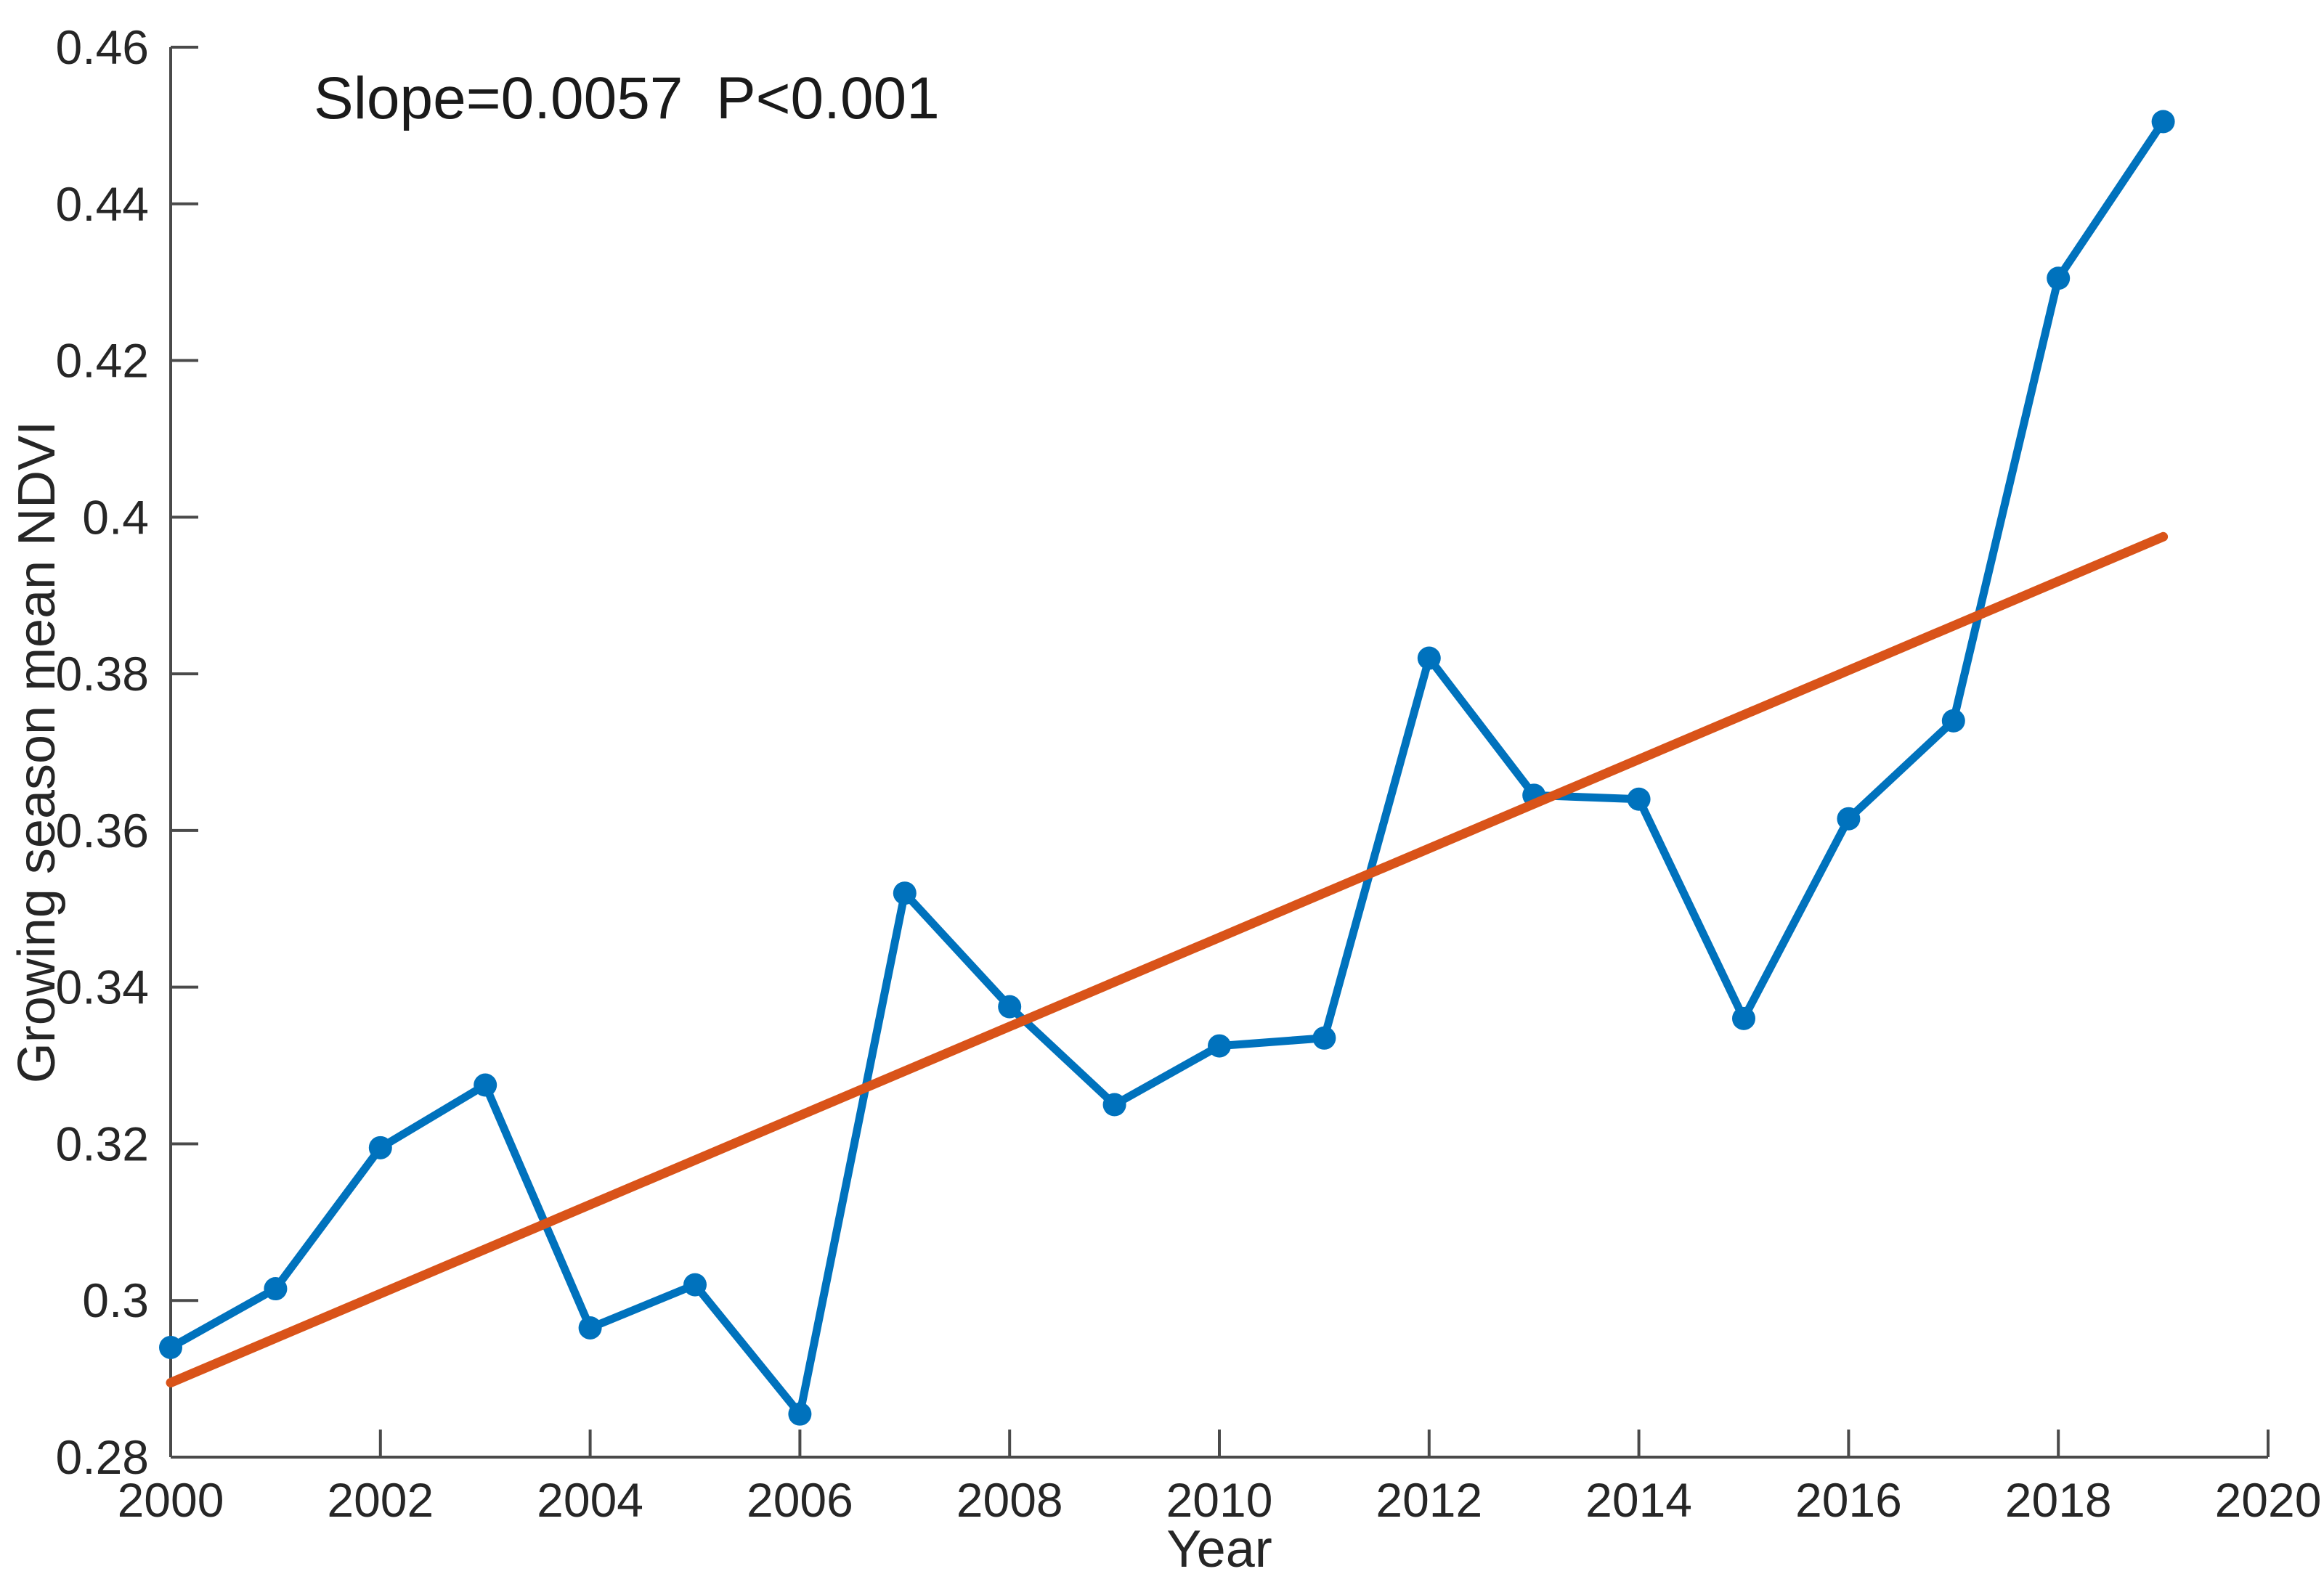  Describe the element at coordinates (800, 1500) in the screenshot. I see `x-tick-label: 2006` at that location.